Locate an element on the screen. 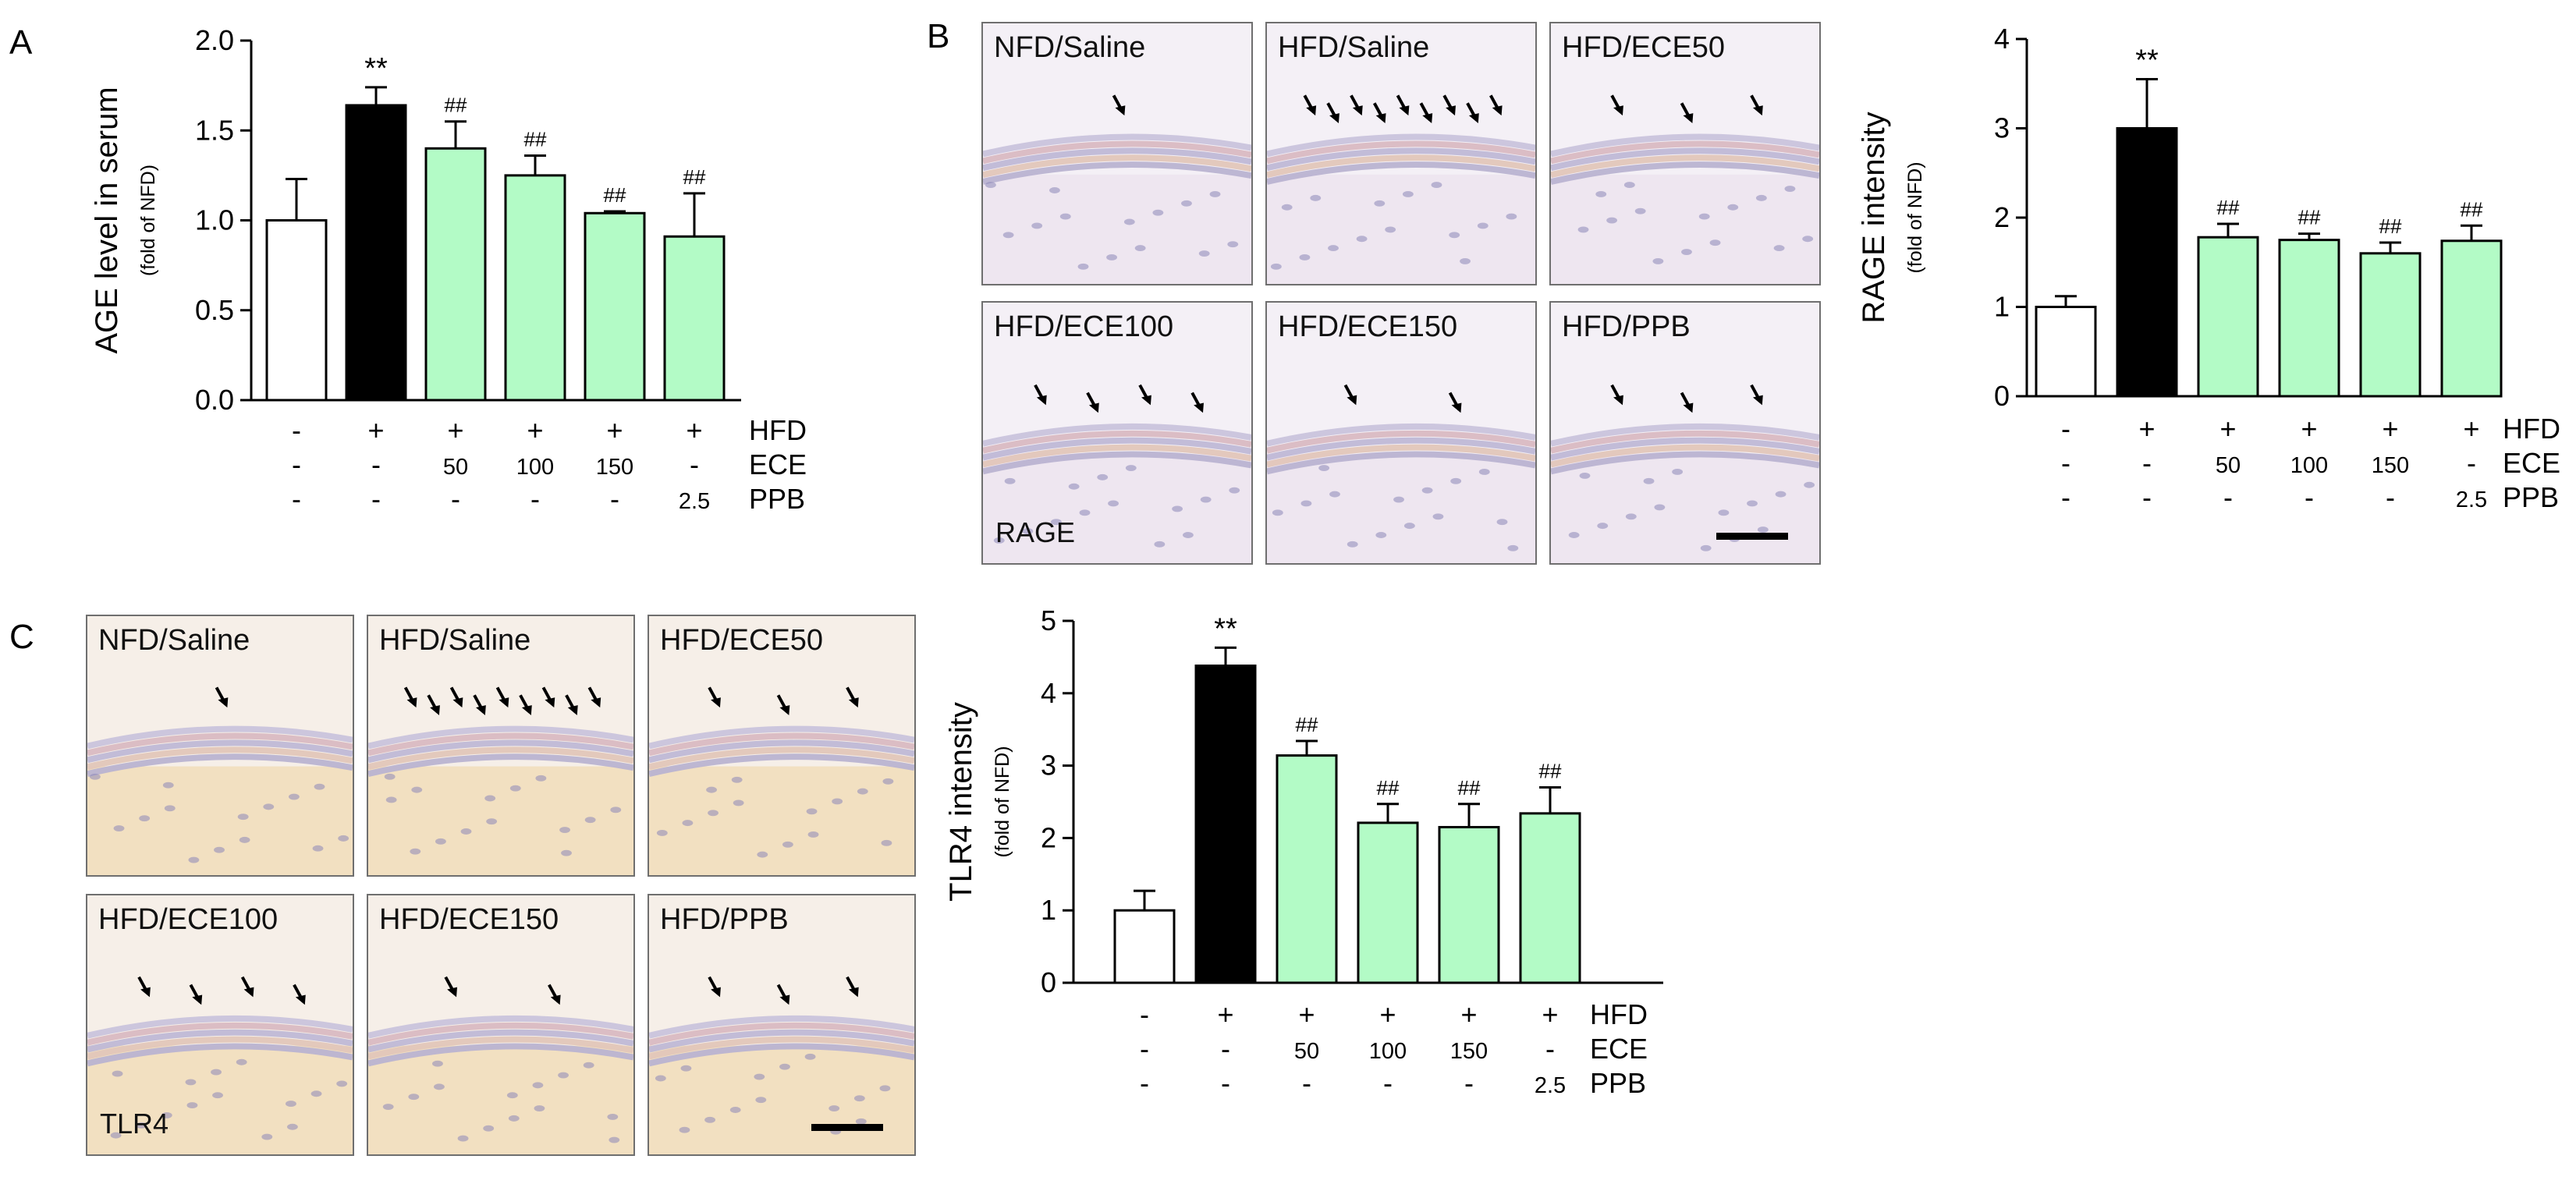  y-tick-label: 1 is located at coordinates (2002, 307).